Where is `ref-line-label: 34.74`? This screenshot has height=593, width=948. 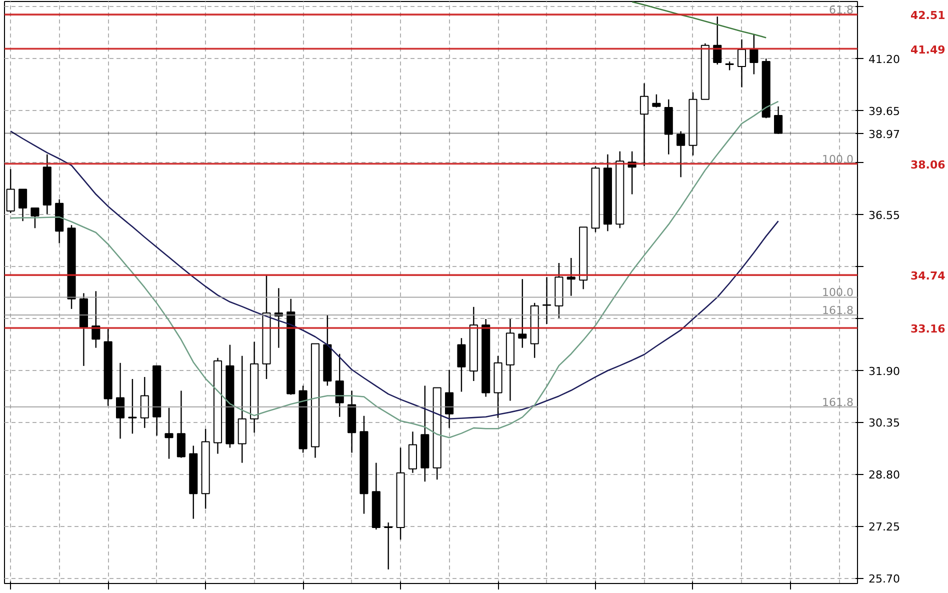
ref-line-label: 34.74 is located at coordinates (928, 276).